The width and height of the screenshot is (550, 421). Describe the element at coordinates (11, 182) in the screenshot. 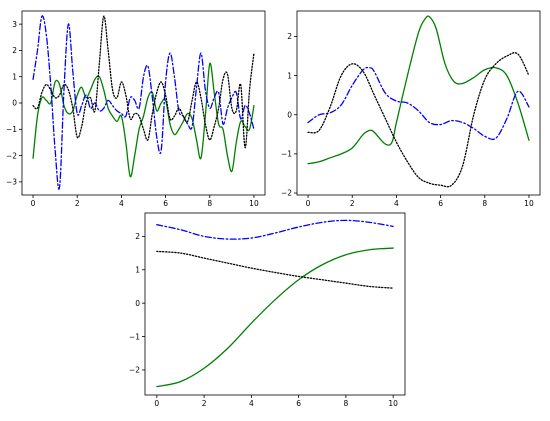

I see `y-tick-label: −3` at that location.